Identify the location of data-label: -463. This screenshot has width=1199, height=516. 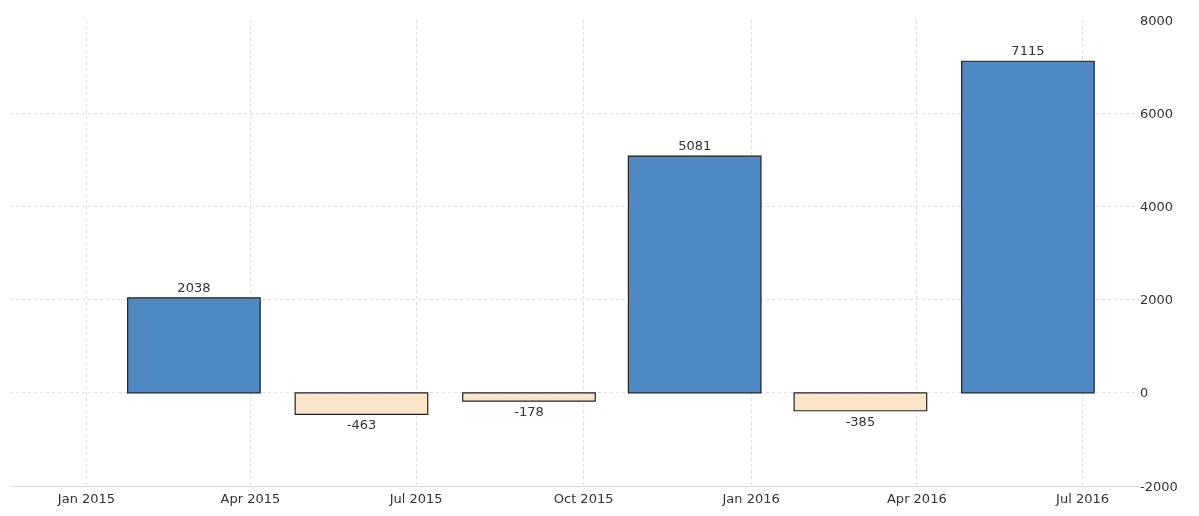
(361, 425).